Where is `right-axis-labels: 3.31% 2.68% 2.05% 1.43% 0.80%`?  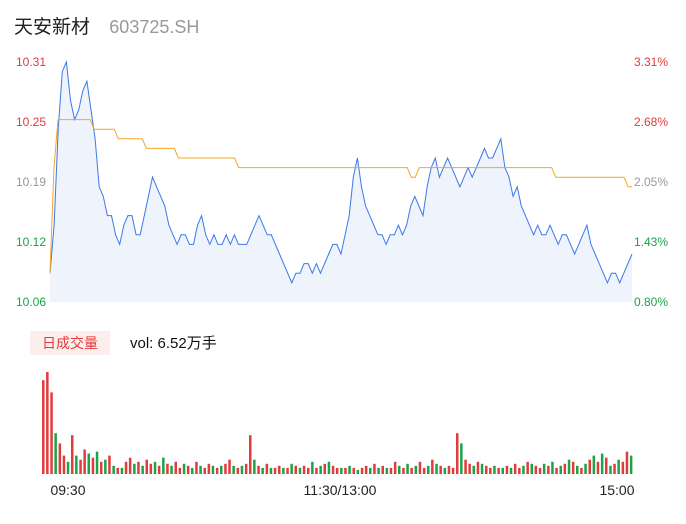 right-axis-labels: 3.31% 2.68% 2.05% 1.43% 0.80% is located at coordinates (651, 182).